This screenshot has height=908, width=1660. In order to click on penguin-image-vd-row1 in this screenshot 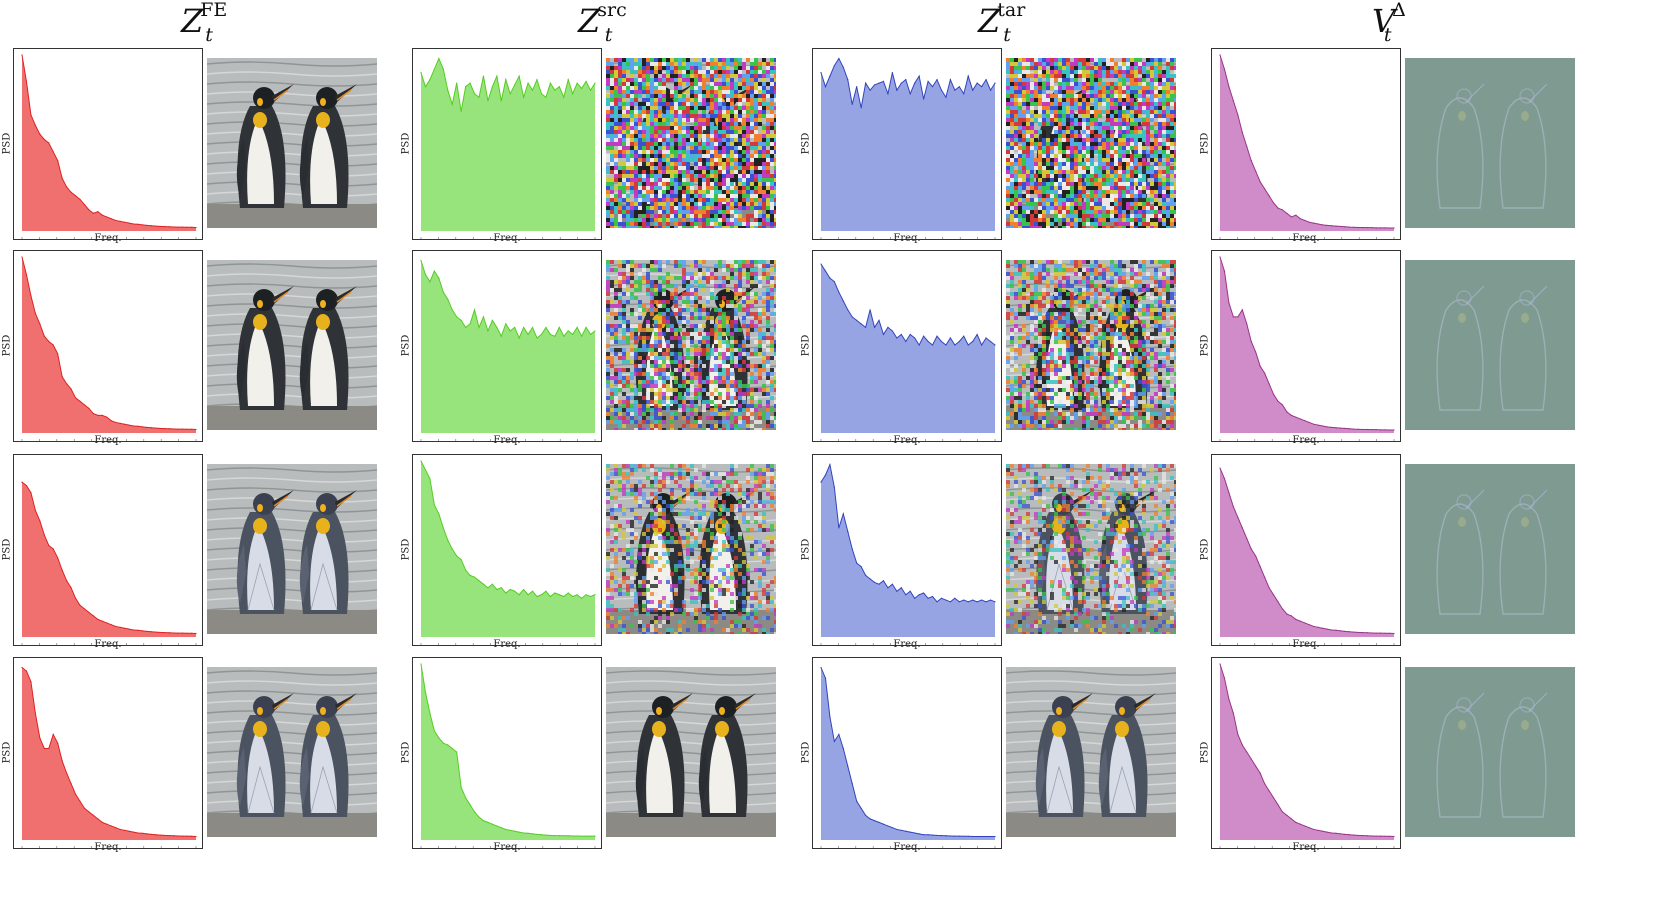, I will do `click(1490, 143)`.